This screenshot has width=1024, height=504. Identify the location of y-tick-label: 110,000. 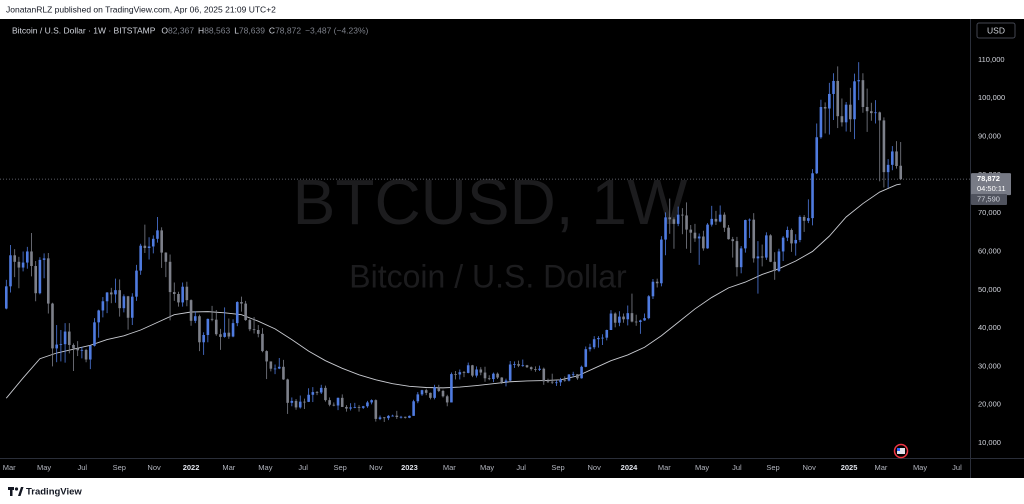
(991, 59).